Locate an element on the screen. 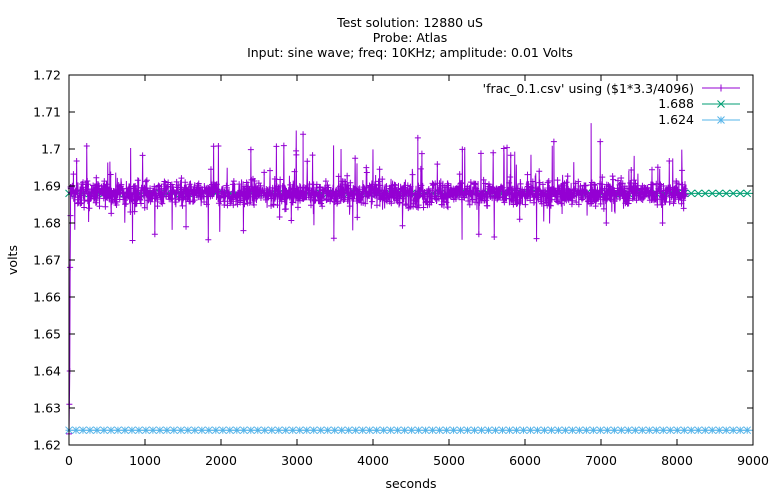  x-tick-label: 7000 is located at coordinates (601, 460).